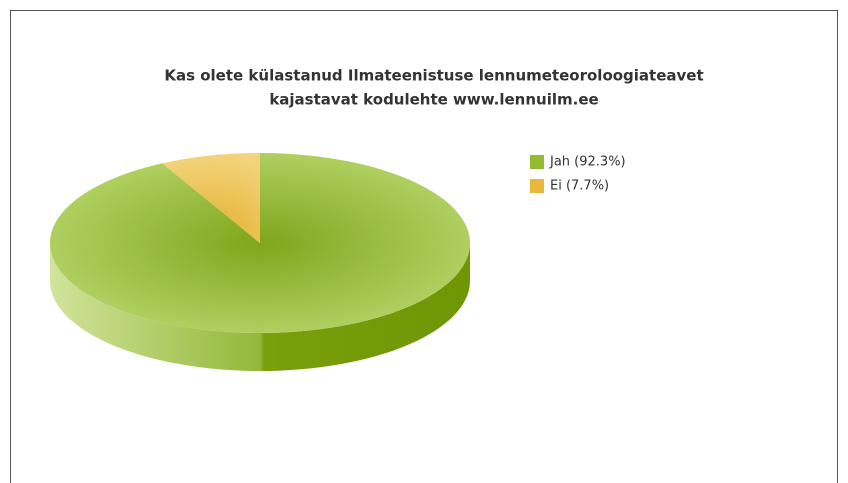 This screenshot has width=848, height=483. I want to click on pie-side, so click(260, 307).